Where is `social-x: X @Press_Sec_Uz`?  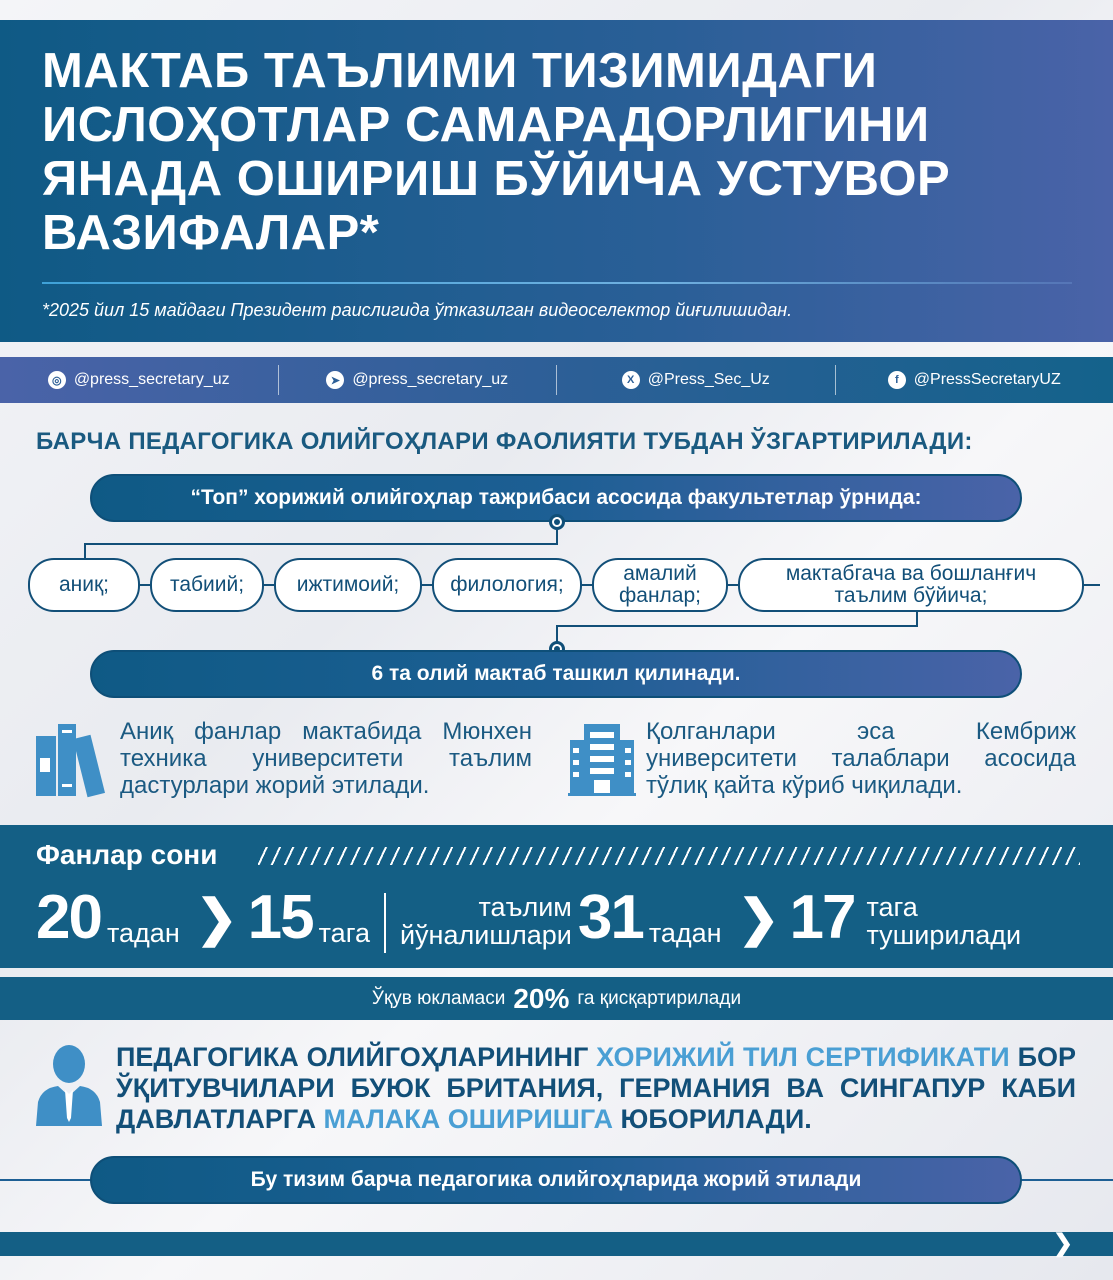 social-x: X @Press_Sec_Uz is located at coordinates (695, 380).